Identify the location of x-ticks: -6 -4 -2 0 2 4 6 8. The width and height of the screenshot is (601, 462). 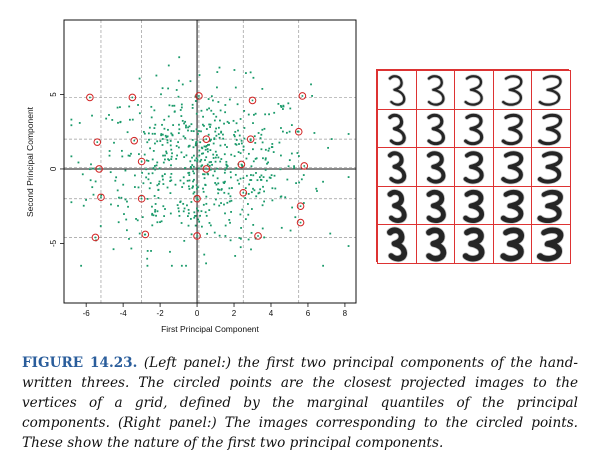
(215, 310).